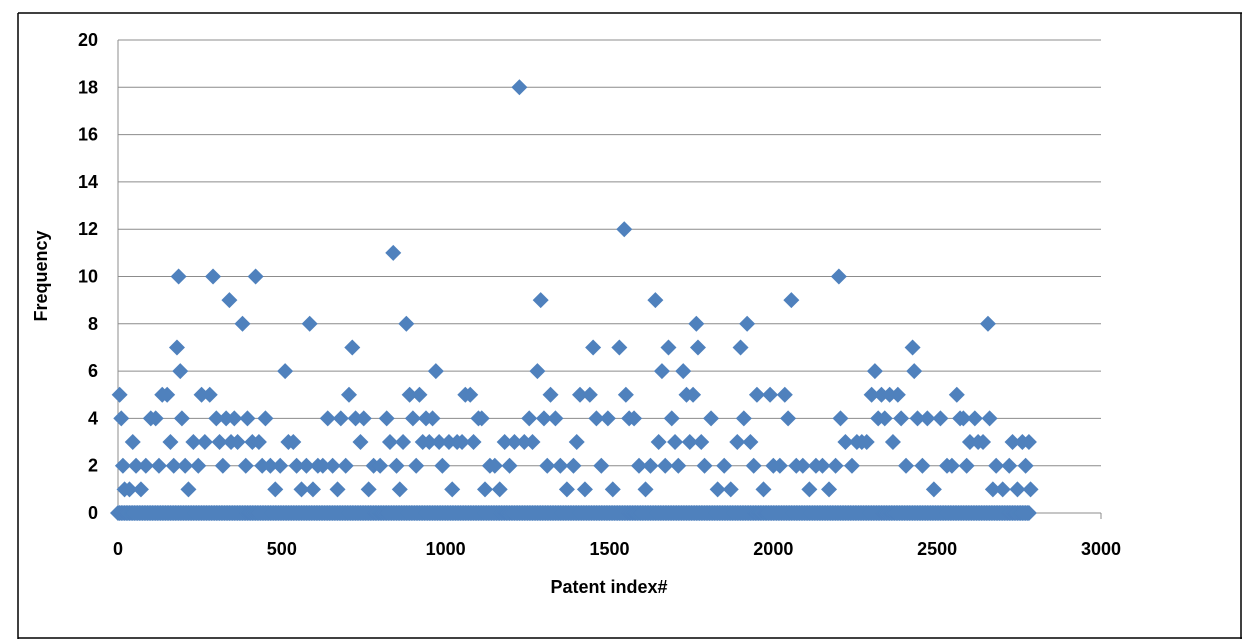  I want to click on y-tick-label-8: 8, so click(93, 324).